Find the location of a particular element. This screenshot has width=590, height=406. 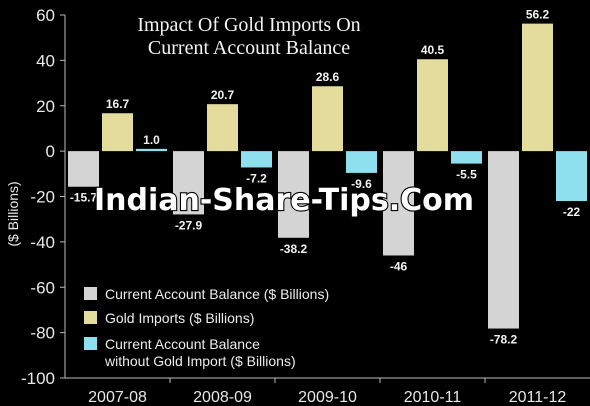

x-tick-label: 2010-11 is located at coordinates (433, 397).